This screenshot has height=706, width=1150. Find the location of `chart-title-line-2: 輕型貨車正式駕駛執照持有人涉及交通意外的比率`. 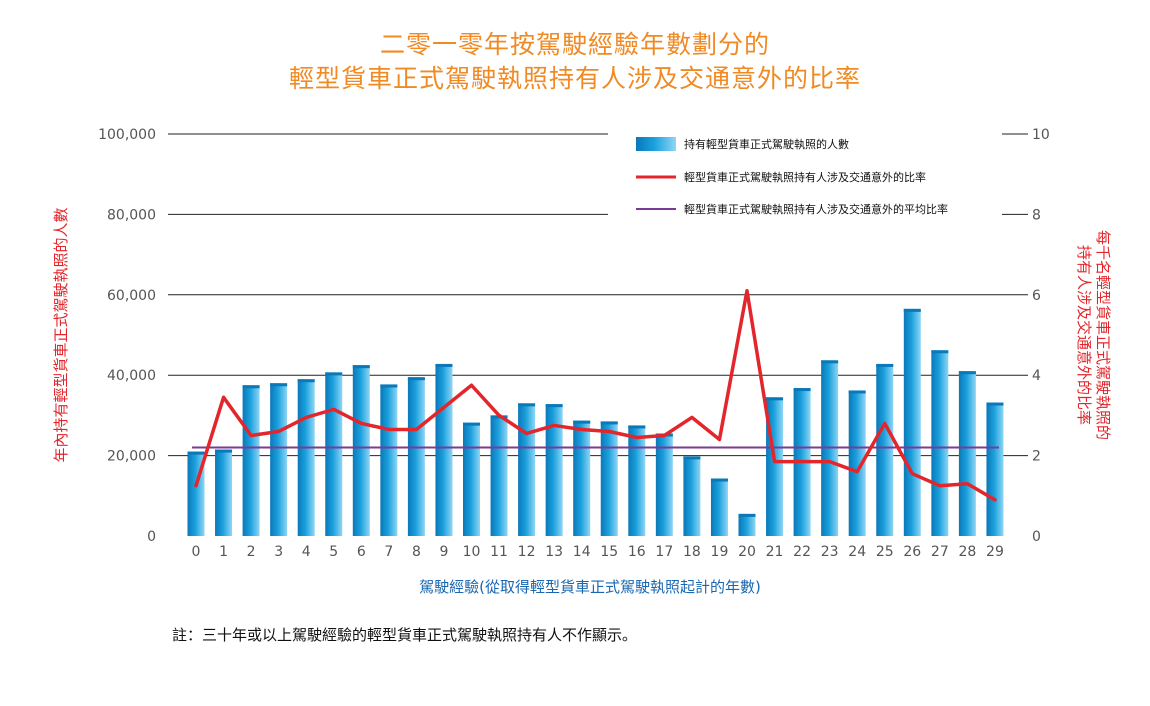

chart-title-line-2: 輕型貨車正式駕駛執照持有人涉及交通意外的比率 is located at coordinates (574, 78).